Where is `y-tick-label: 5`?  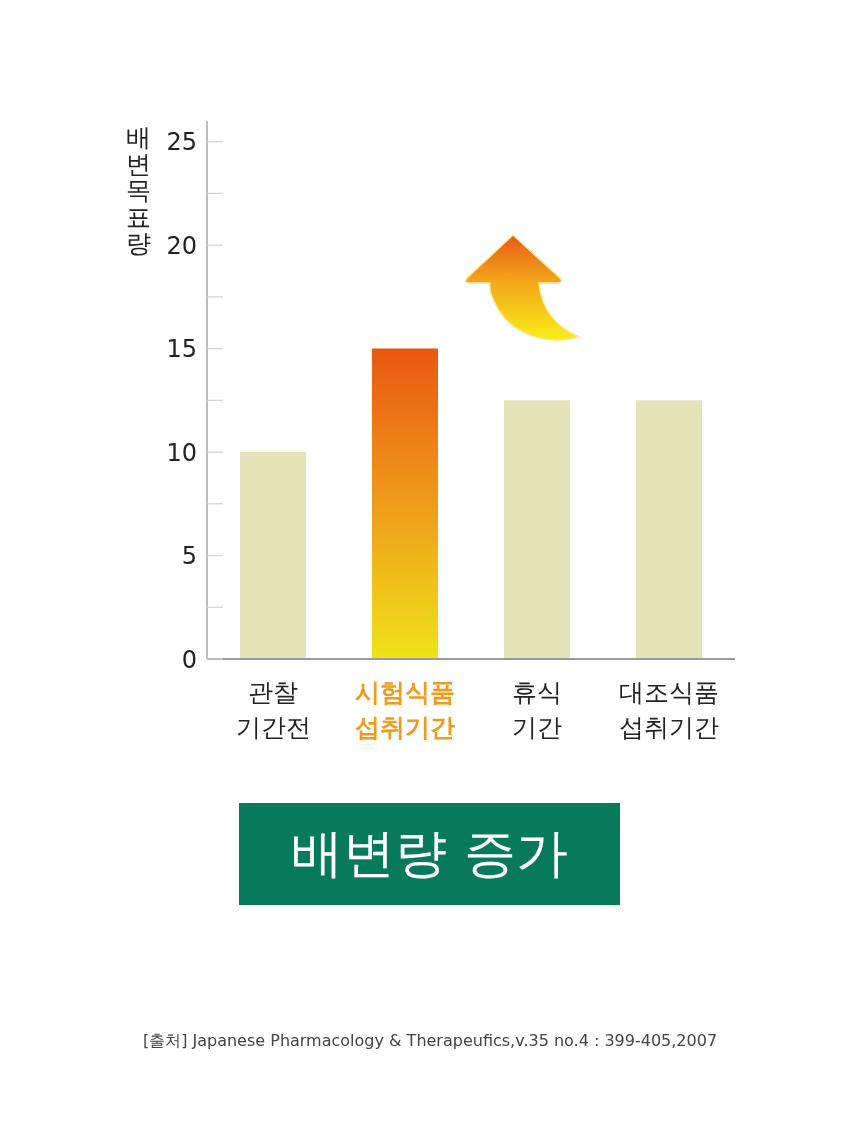
y-tick-label: 5 is located at coordinates (189, 556).